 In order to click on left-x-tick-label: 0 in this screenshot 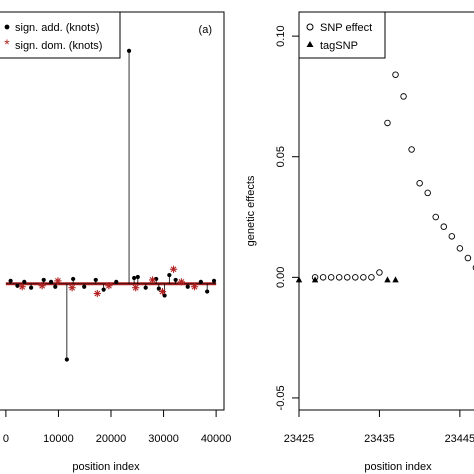, I will do `click(6, 439)`.